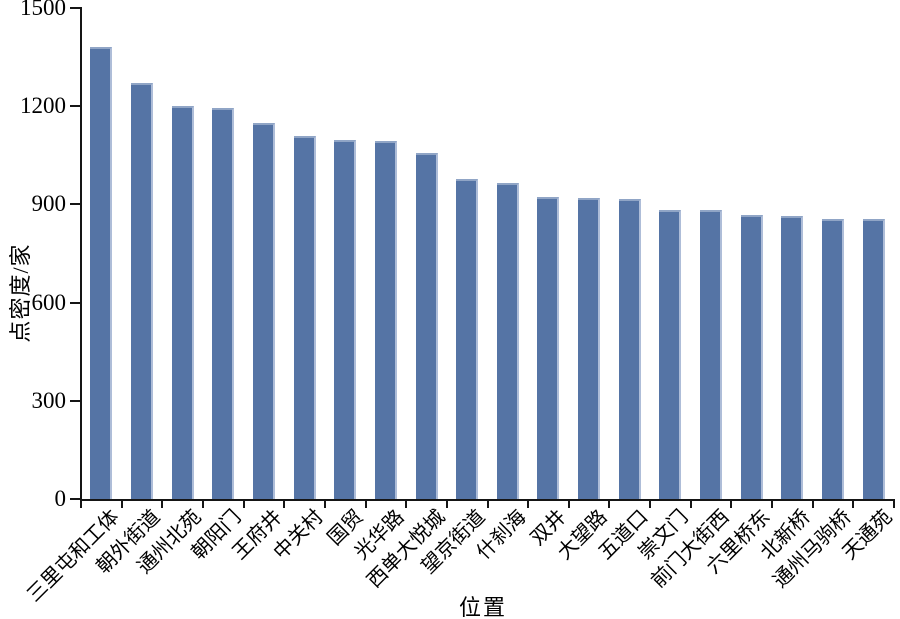  Describe the element at coordinates (49, 400) in the screenshot. I see `y-tick-label: 300` at that location.